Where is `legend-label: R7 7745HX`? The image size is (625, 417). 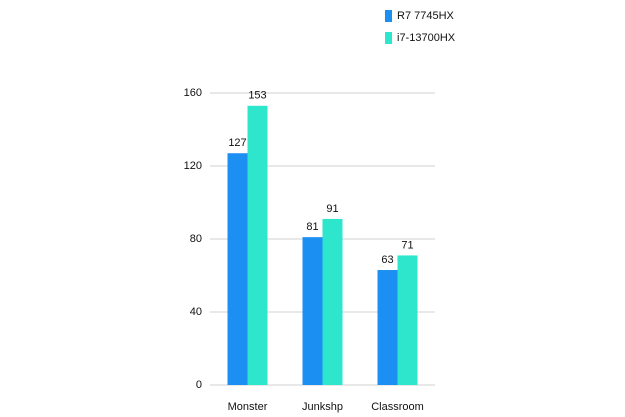 legend-label: R7 7745HX is located at coordinates (426, 16).